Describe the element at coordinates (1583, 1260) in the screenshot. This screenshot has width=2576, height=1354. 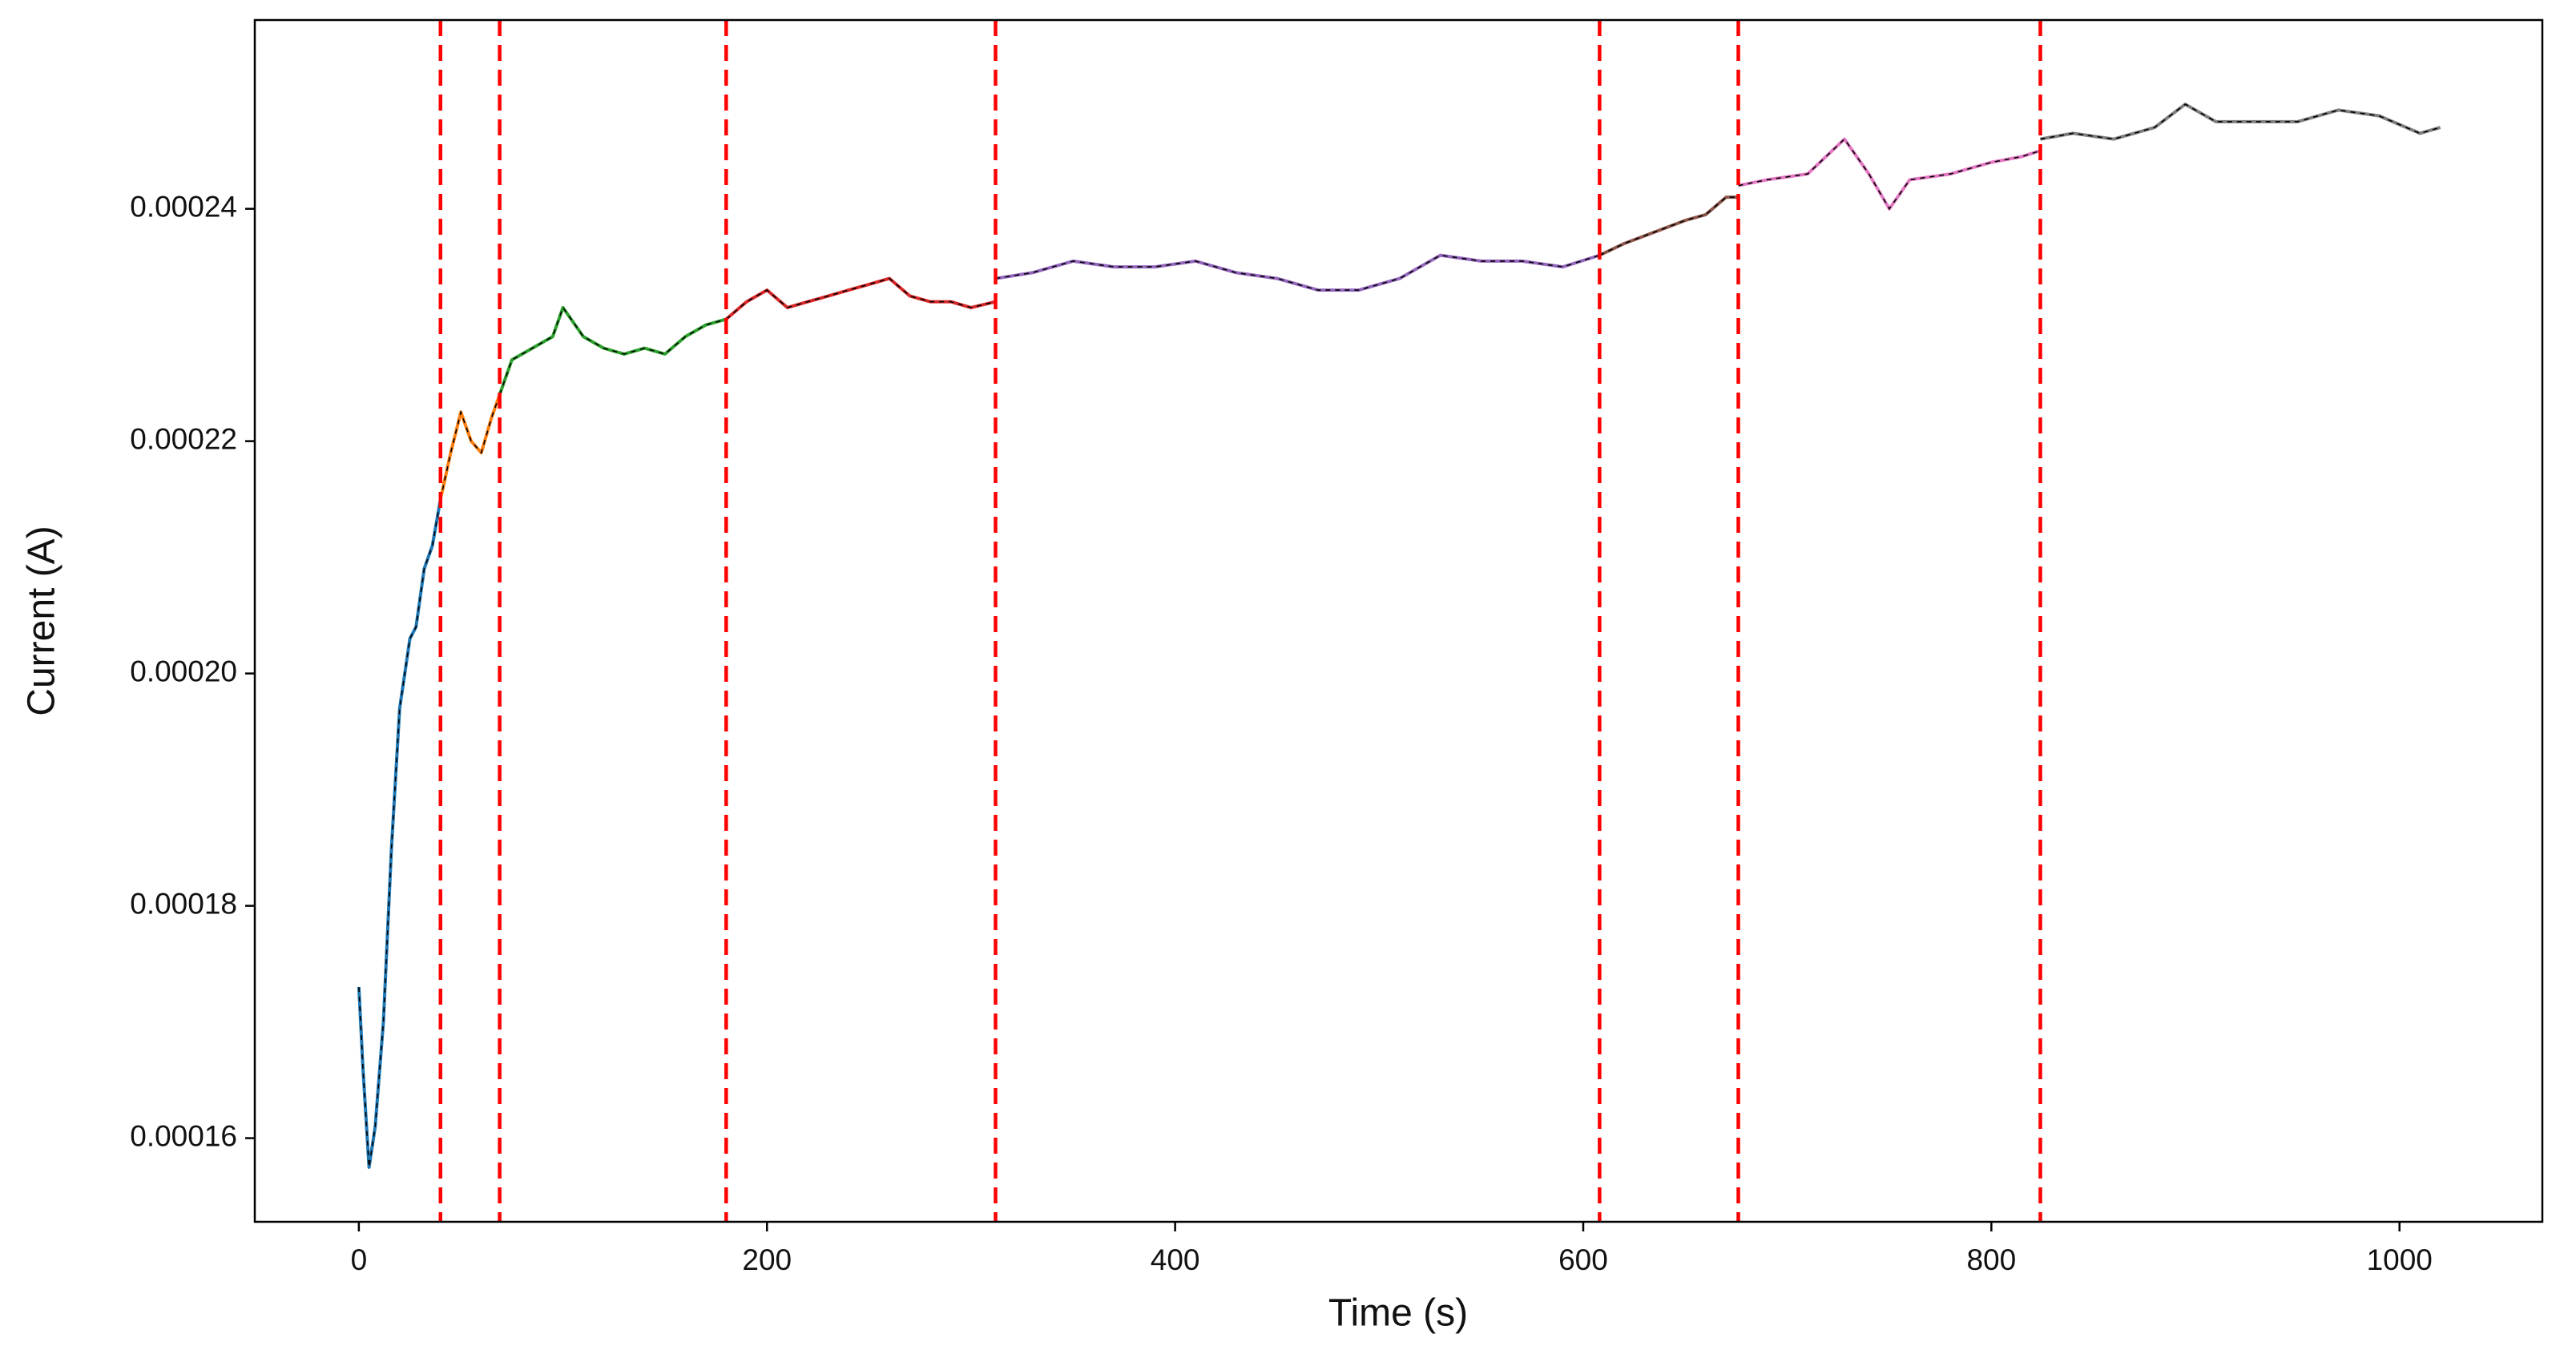
I see `x-tick-label: 600` at that location.